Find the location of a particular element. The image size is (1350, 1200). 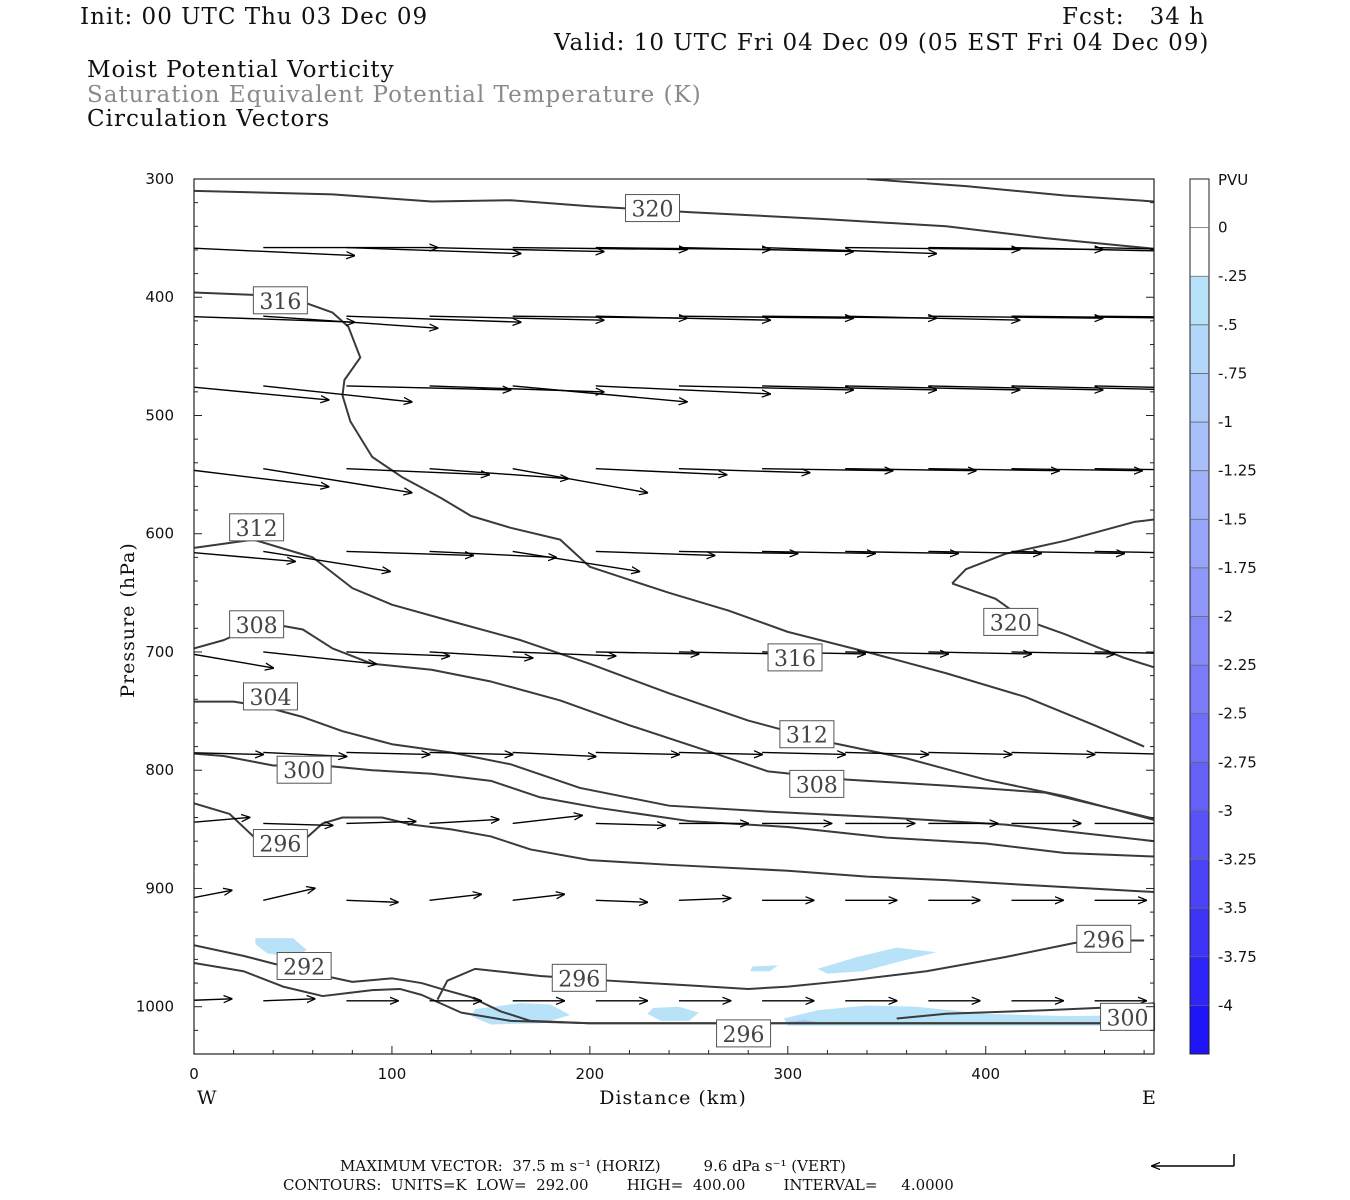

svg-text: 320 is located at coordinates (653, 210).